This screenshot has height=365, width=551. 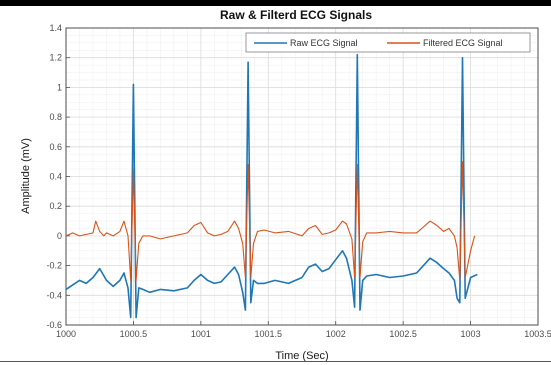 I want to click on legend-label-raw: Raw ECG Signal, so click(x=324, y=43).